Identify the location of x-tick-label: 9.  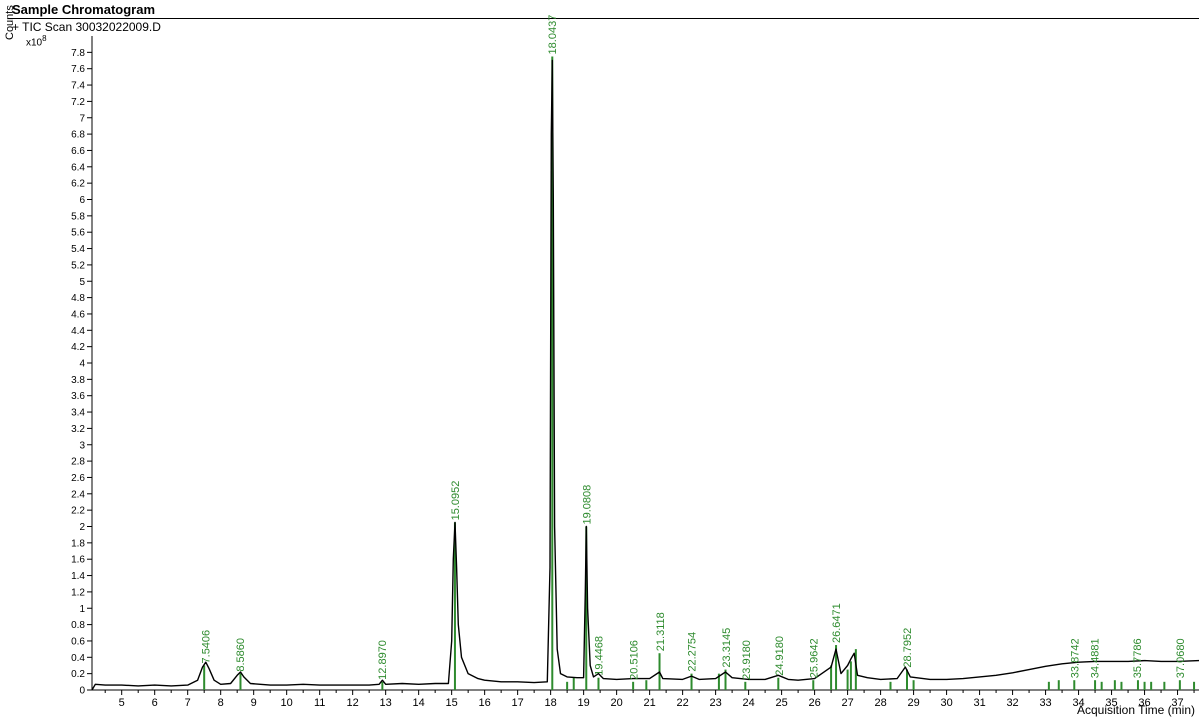
(254, 703).